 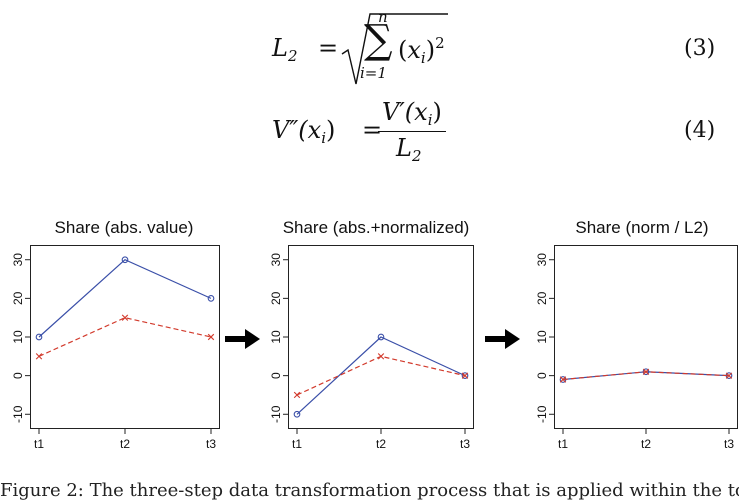 I want to click on eq3-sum-lower: i=1, so click(x=373, y=73).